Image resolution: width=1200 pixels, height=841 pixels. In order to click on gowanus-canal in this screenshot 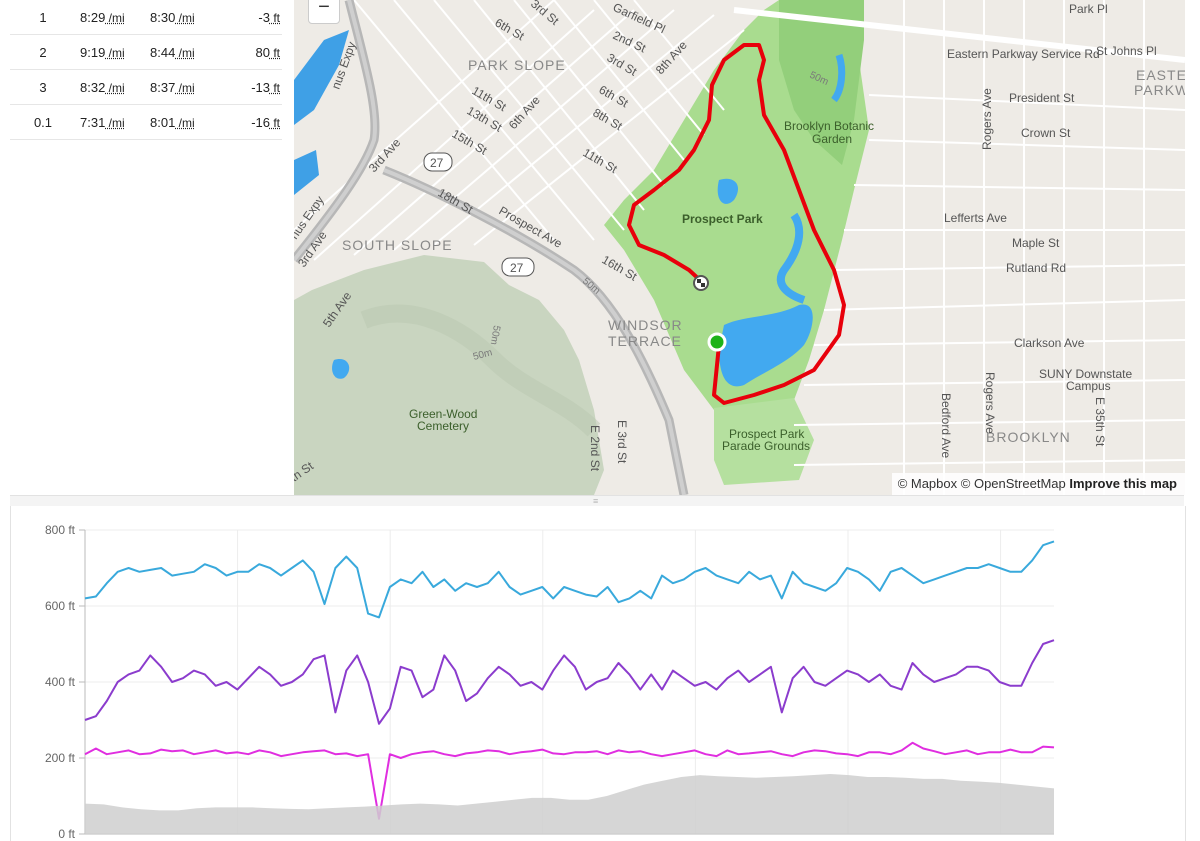, I will do `click(321, 77)`.